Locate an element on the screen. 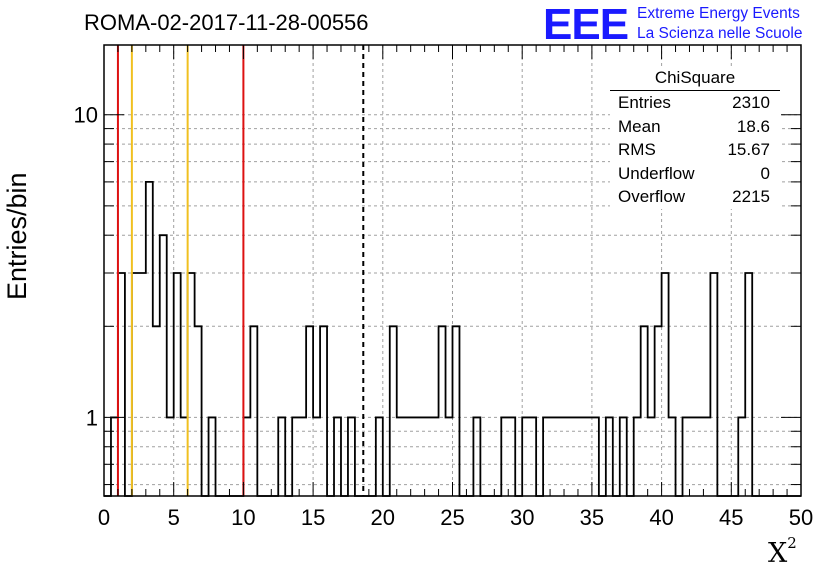 This screenshot has width=836, height=572. chart-title: ROMA-02-2017-11-28-00556 is located at coordinates (226, 22).